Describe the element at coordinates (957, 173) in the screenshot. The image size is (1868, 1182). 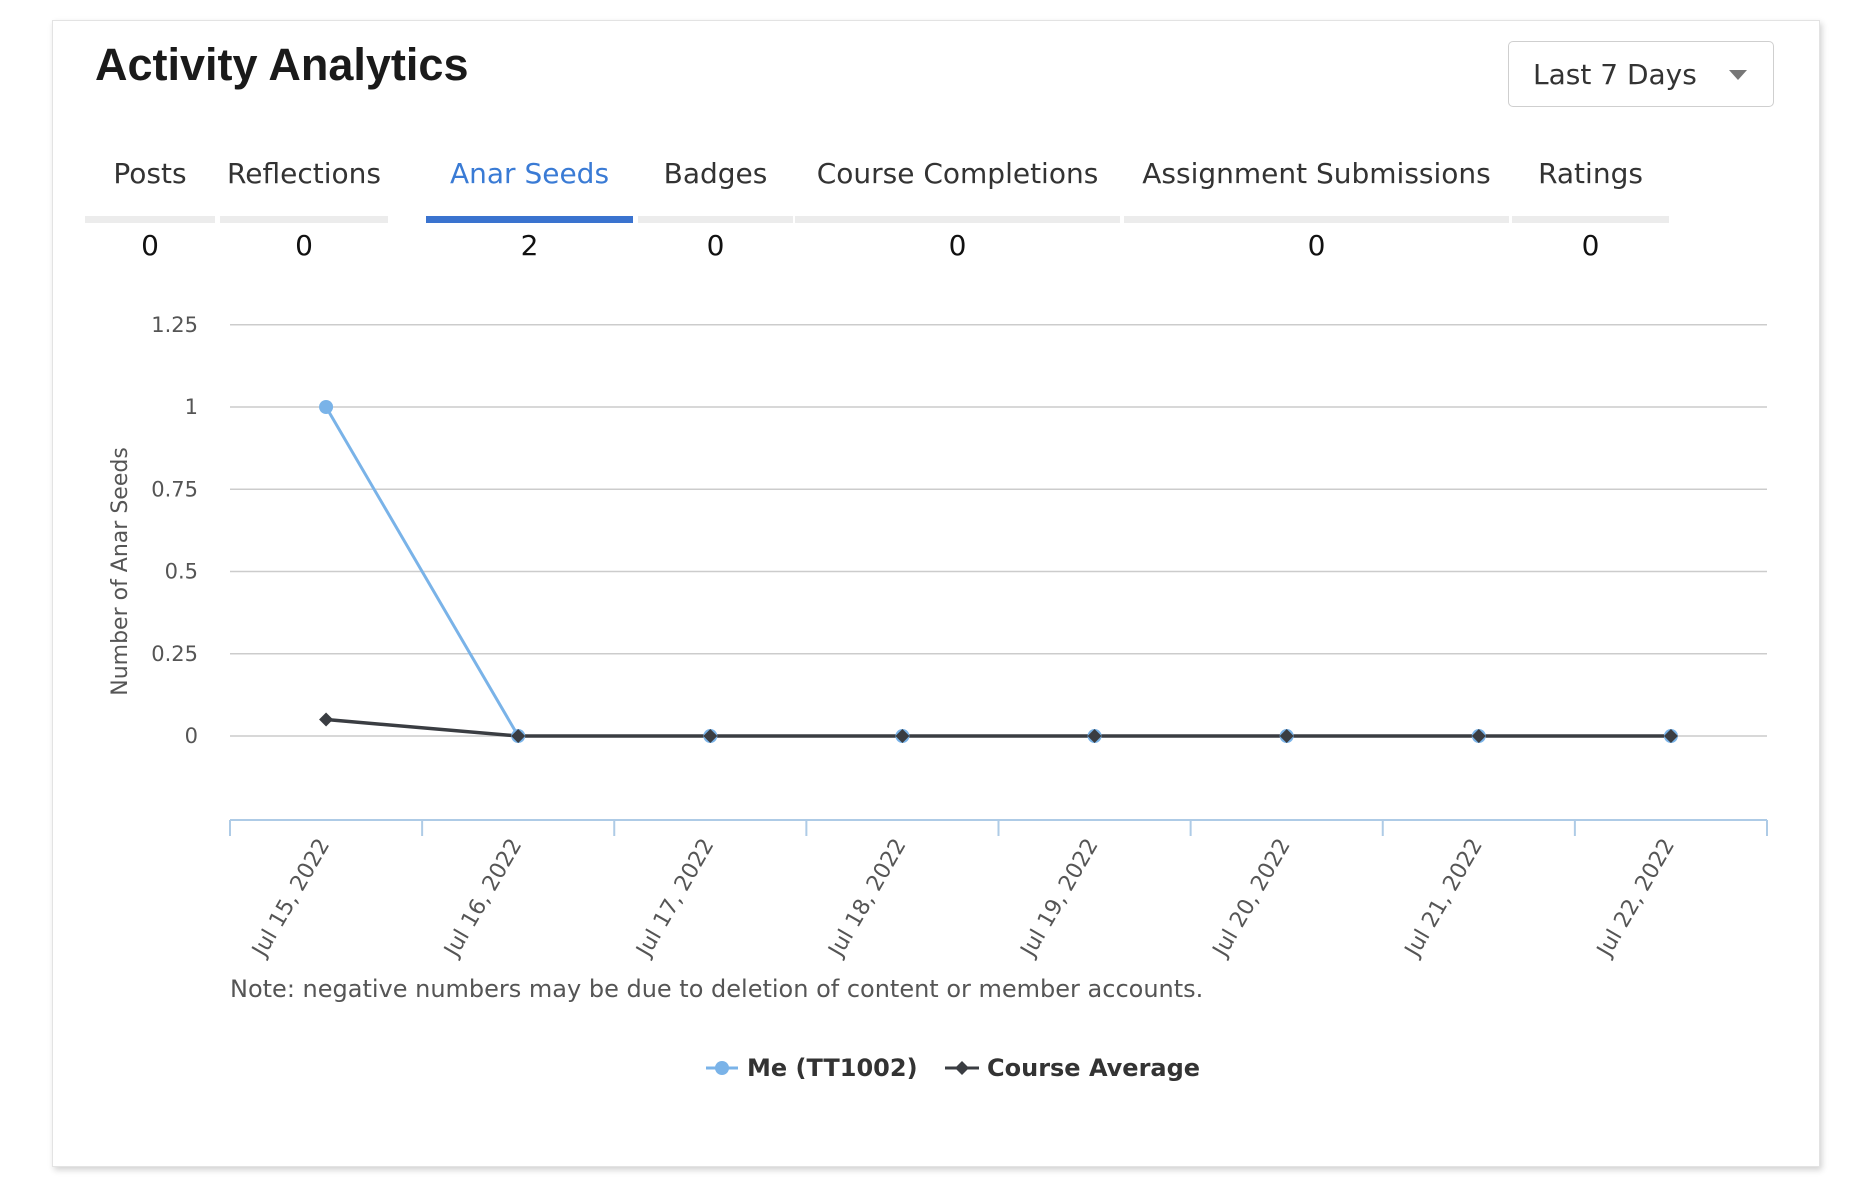
I see `tab-label: Course Completions` at that location.